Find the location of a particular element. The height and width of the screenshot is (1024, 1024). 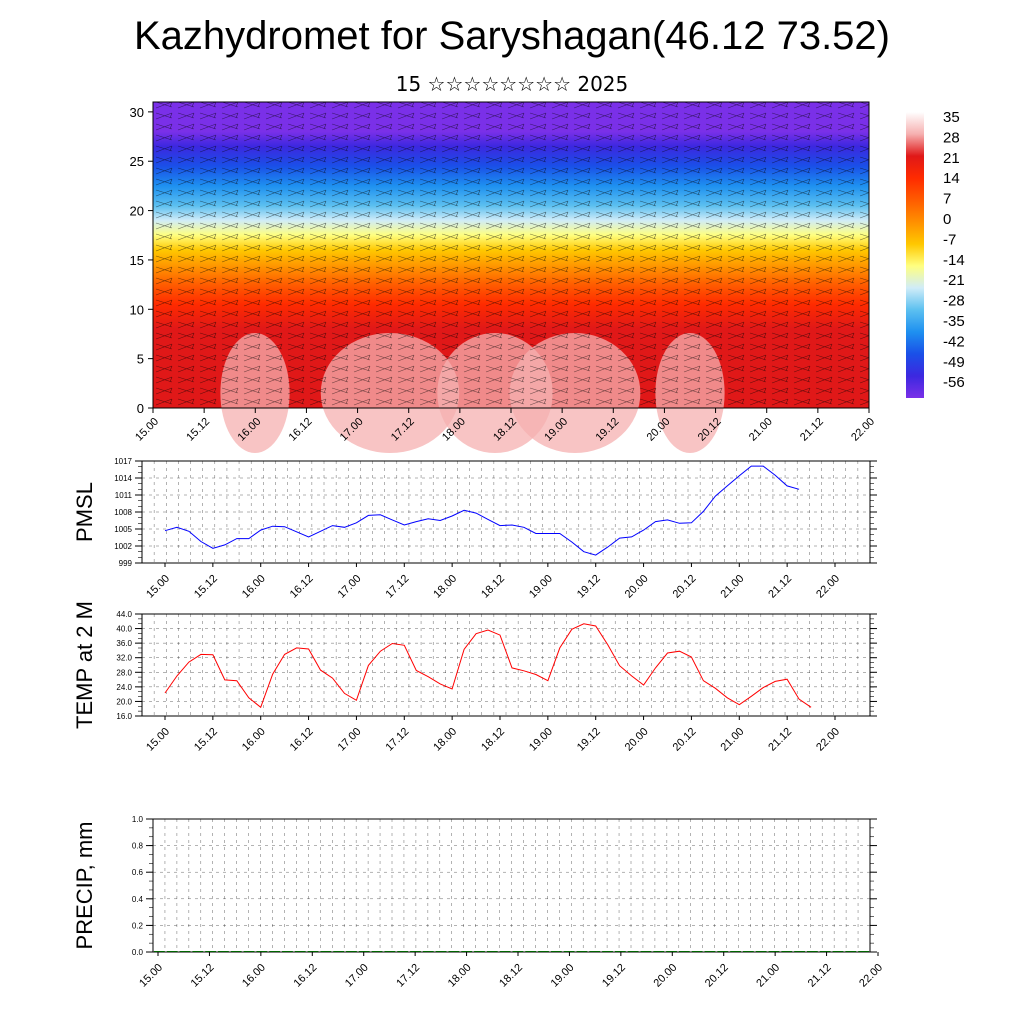

y-tick-label: 32.0 is located at coordinates (124, 658).